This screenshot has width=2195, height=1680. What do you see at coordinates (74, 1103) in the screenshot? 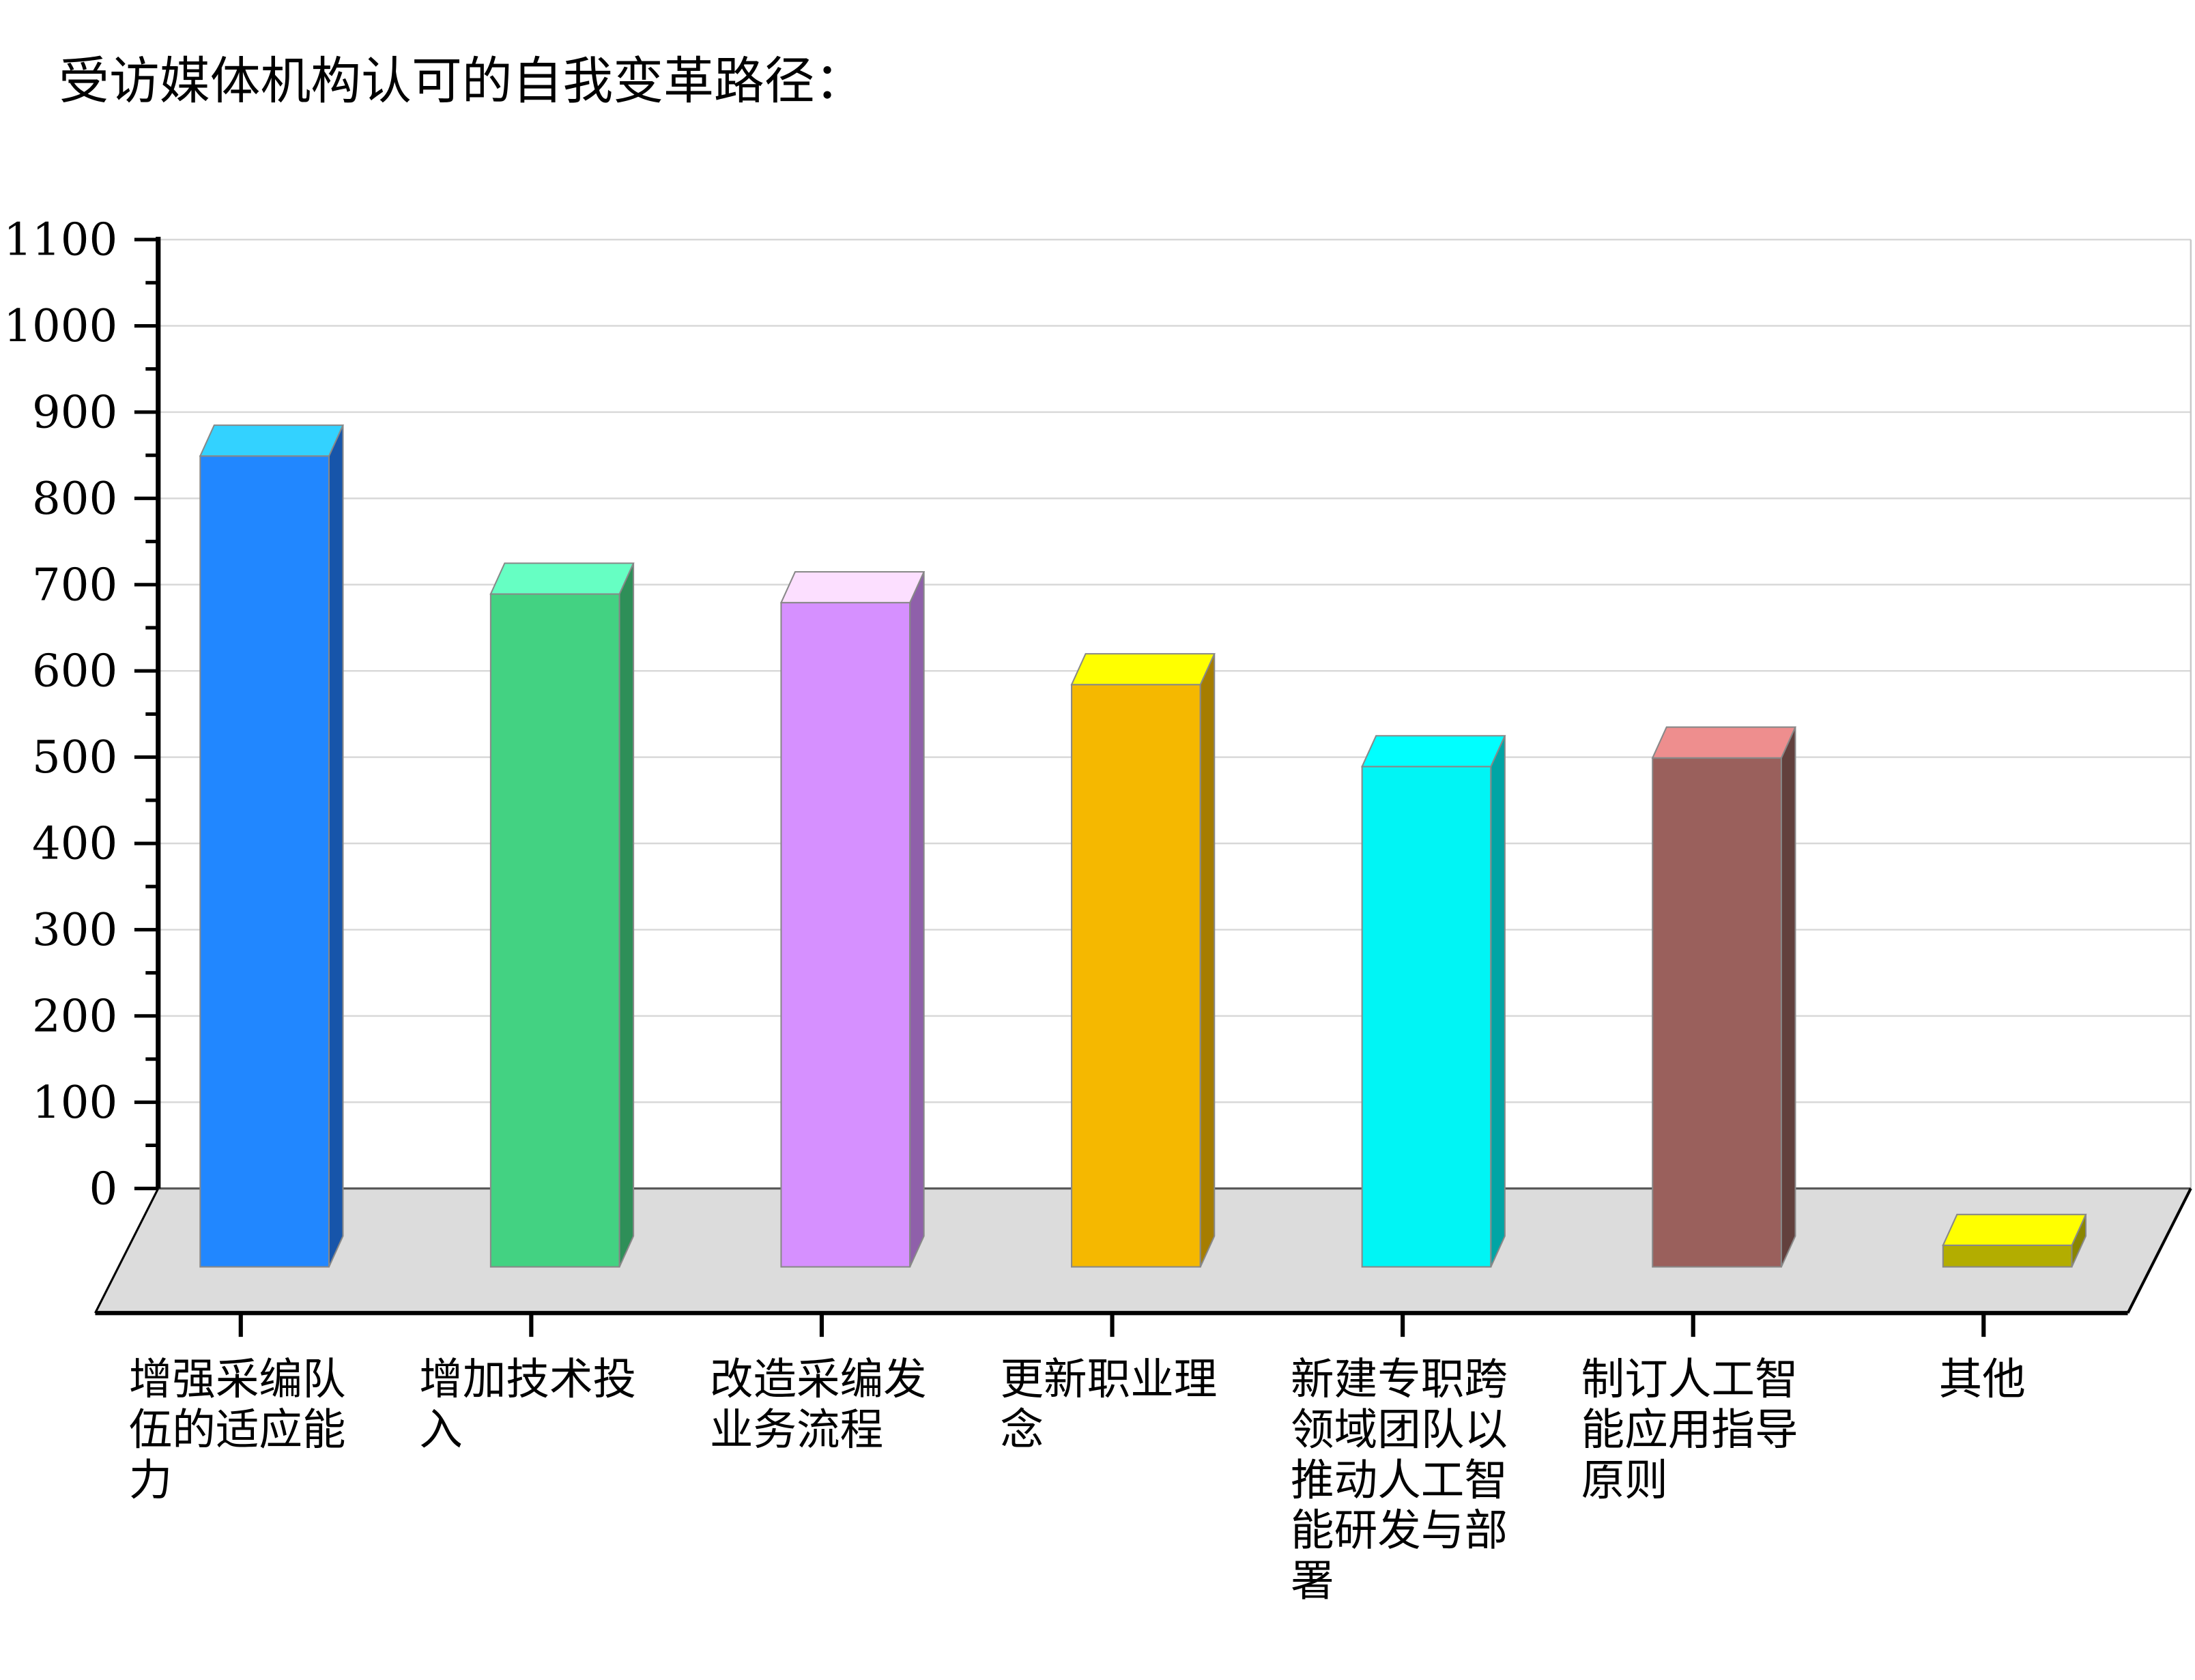
I see `y-tick-label: 100` at bounding box center [74, 1103].